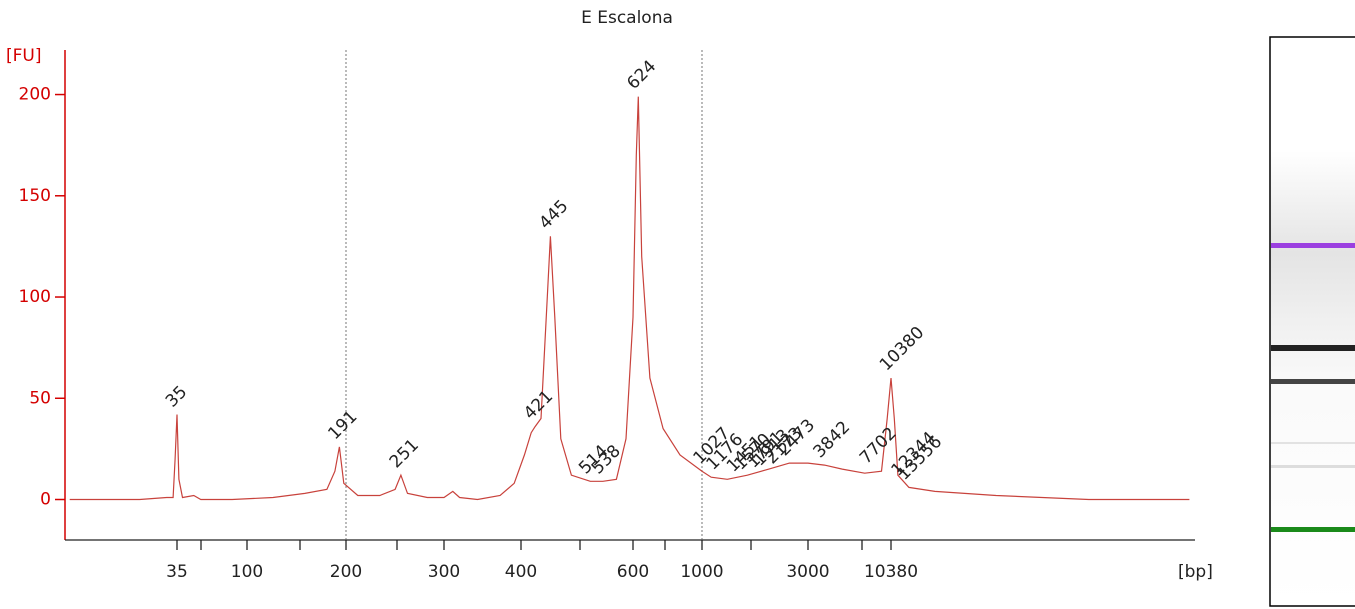  What do you see at coordinates (531, 545) in the screenshot?
I see `minor-ticks` at bounding box center [531, 545].